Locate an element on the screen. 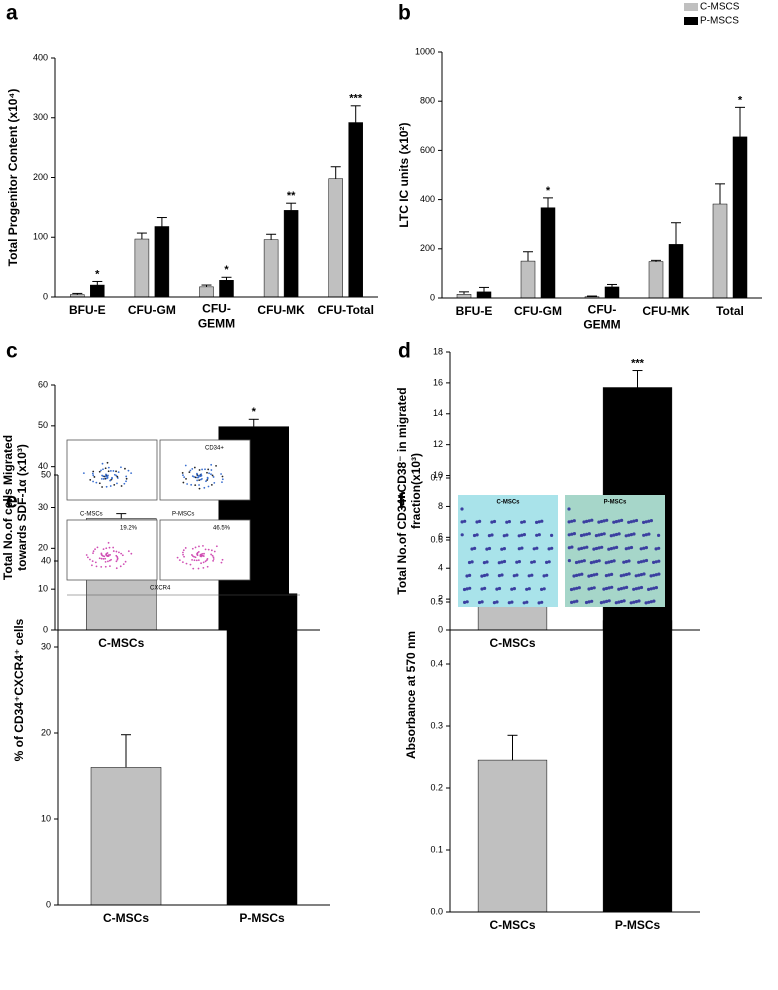  y-tick-label: 200 is located at coordinates (427, 248).